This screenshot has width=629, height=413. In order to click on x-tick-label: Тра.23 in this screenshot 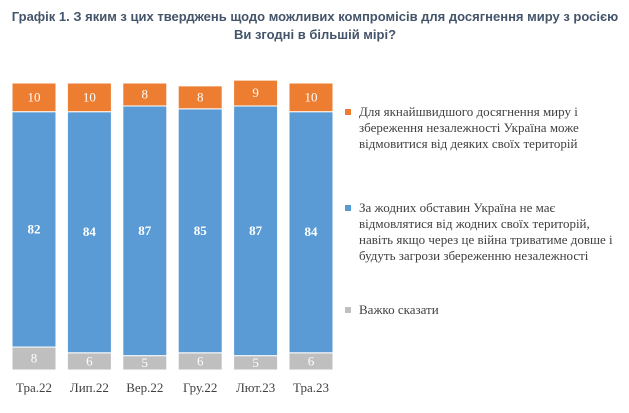, I will do `click(311, 387)`.